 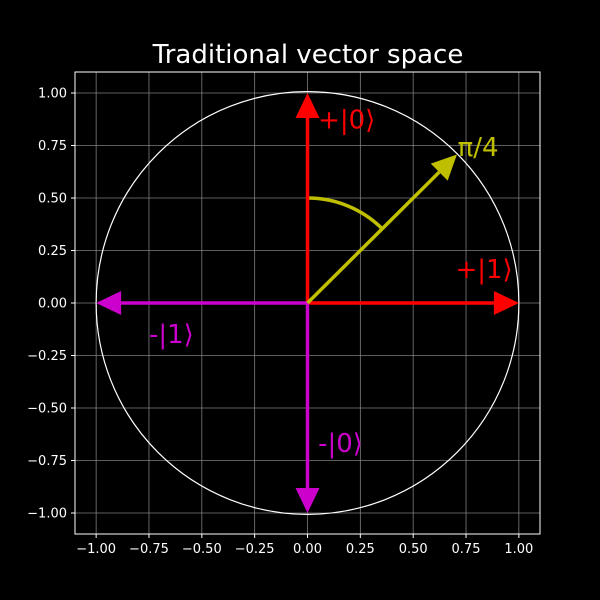 What do you see at coordinates (373, 237) in the screenshot?
I see `vector-shaft` at bounding box center [373, 237].